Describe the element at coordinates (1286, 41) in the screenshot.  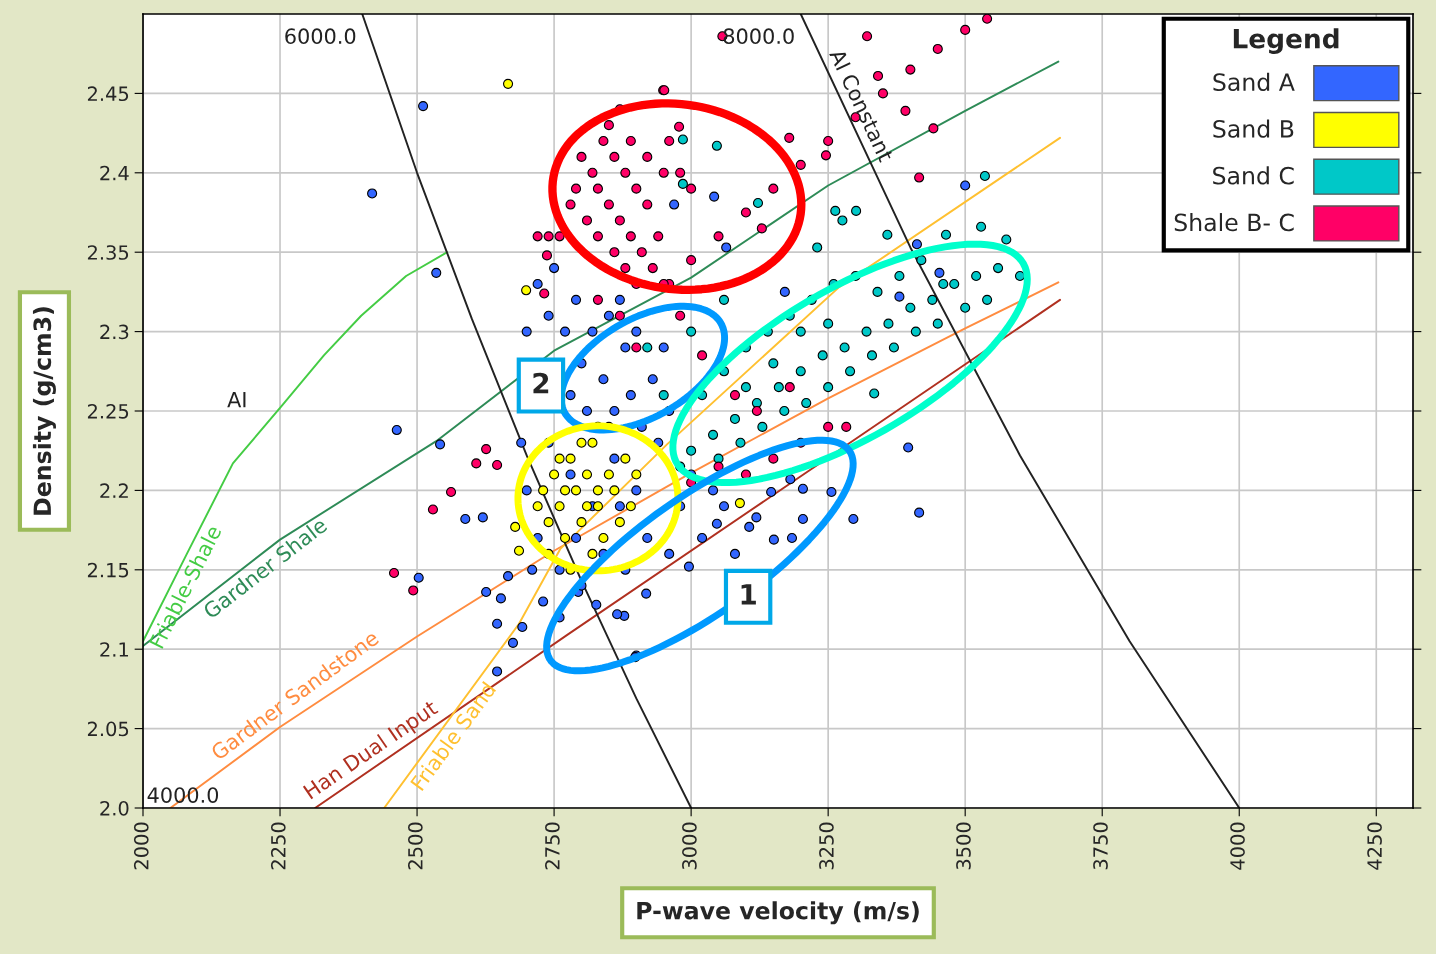
I see `legend-title: Legend` at that location.